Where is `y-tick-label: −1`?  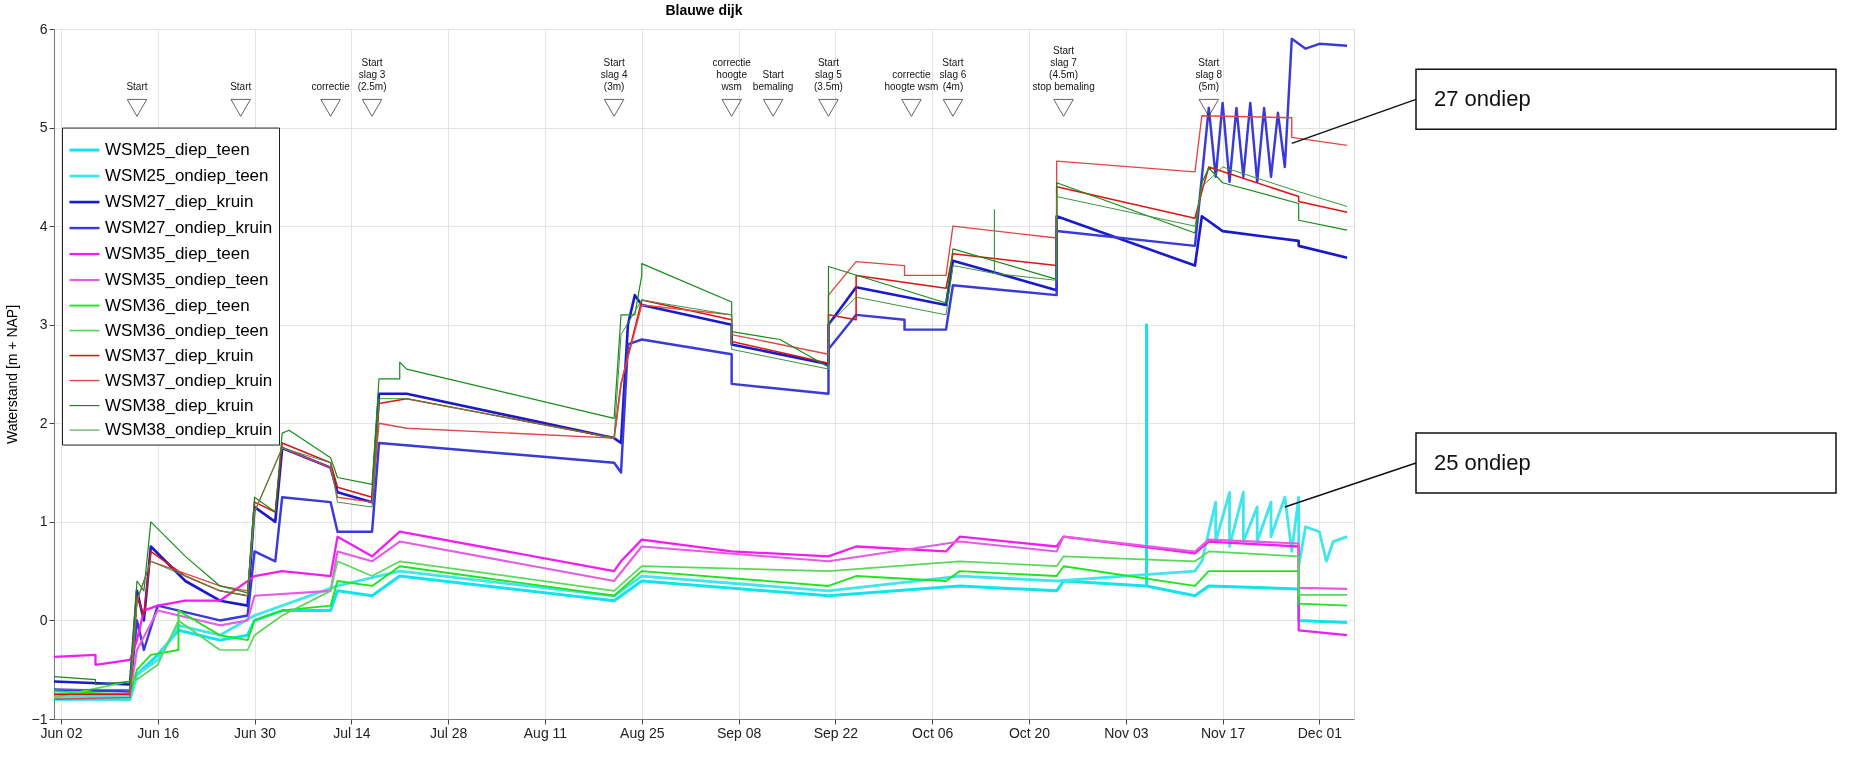 y-tick-label: −1 is located at coordinates (39, 718).